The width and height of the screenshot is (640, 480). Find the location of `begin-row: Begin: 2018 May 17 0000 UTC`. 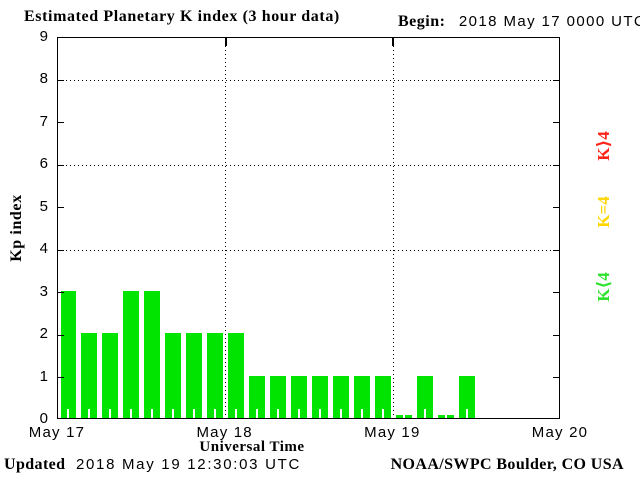

begin-row: Begin: 2018 May 17 0000 UTC is located at coordinates (519, 22).